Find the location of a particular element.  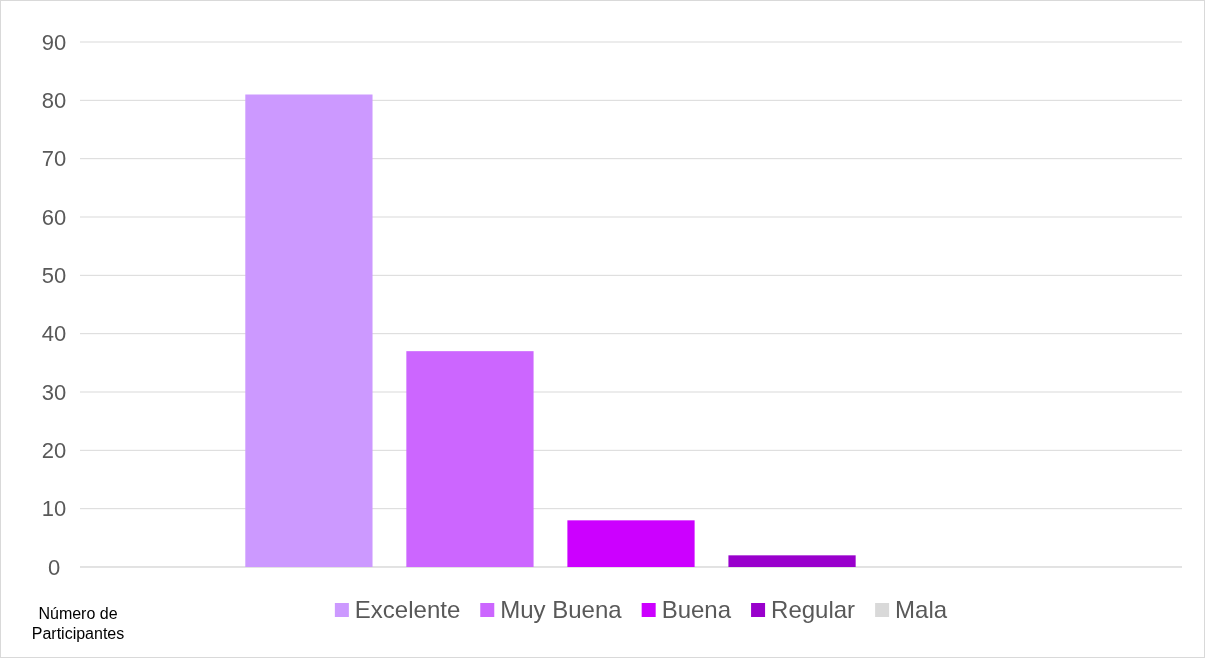

y-tick-label: 80 is located at coordinates (54, 101).